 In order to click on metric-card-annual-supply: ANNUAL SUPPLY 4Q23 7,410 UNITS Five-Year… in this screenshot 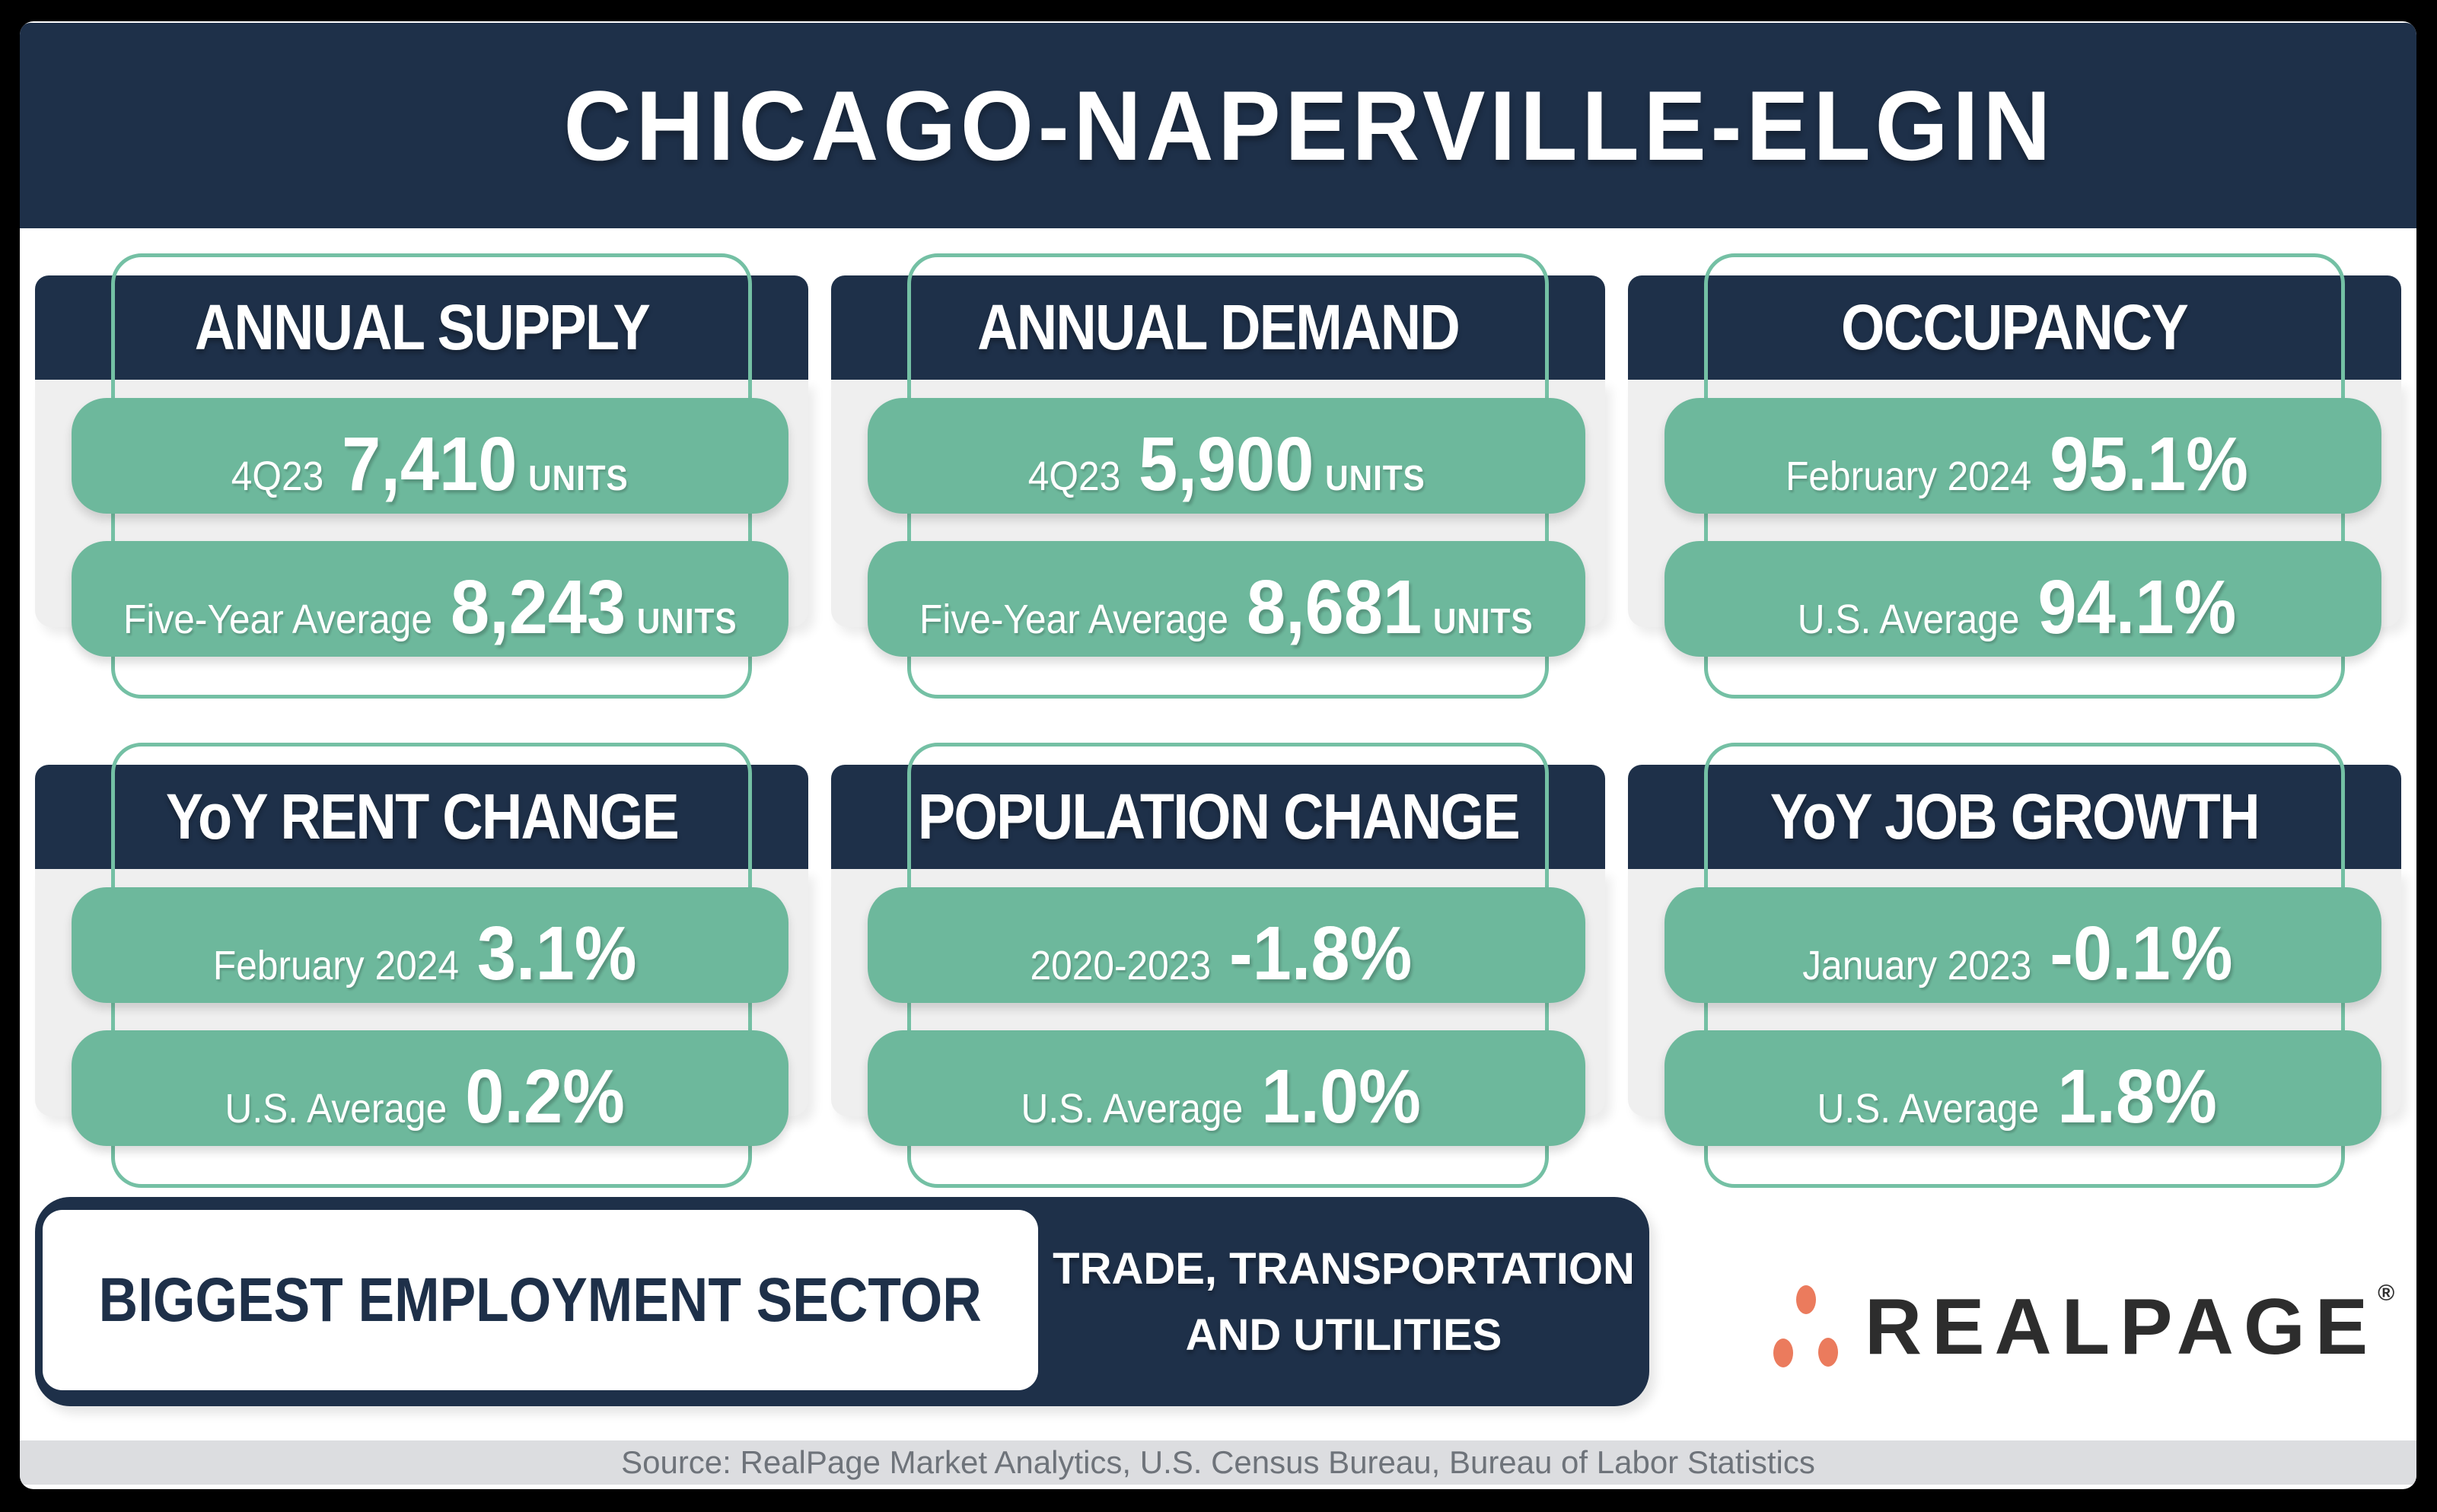, I will do `click(422, 476)`.